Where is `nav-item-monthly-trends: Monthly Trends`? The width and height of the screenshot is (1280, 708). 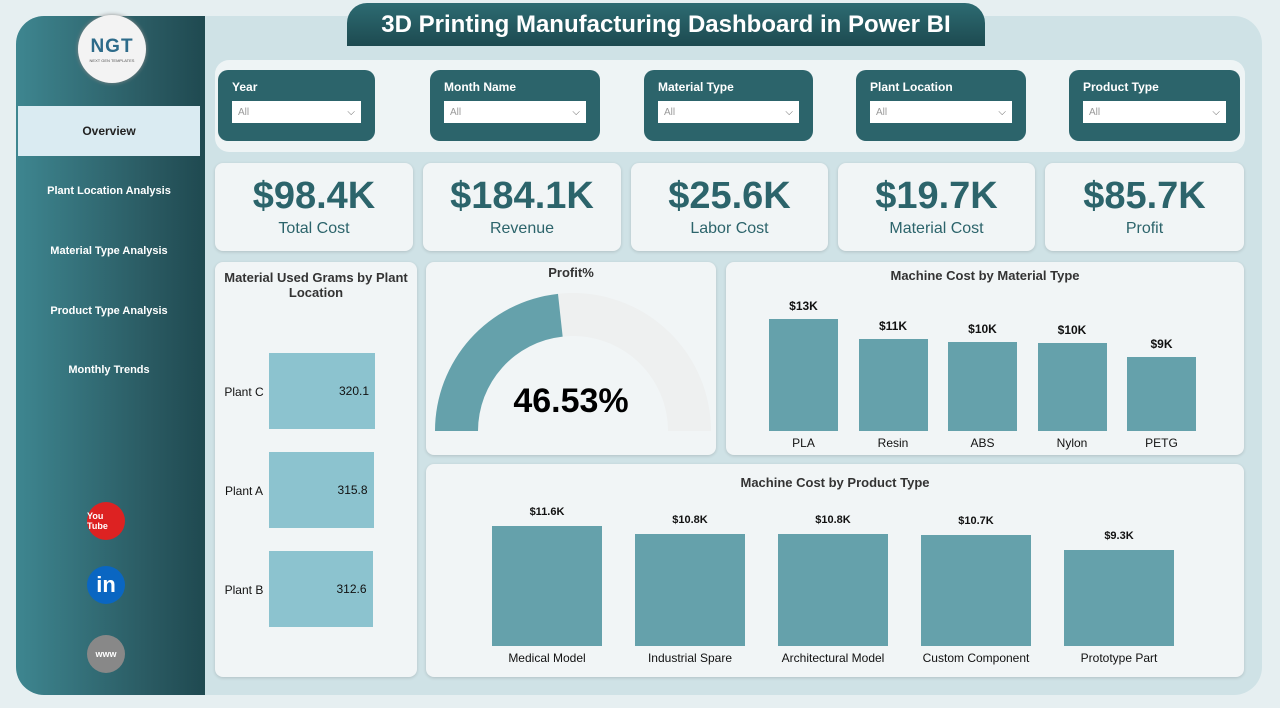 nav-item-monthly-trends: Monthly Trends is located at coordinates (109, 370).